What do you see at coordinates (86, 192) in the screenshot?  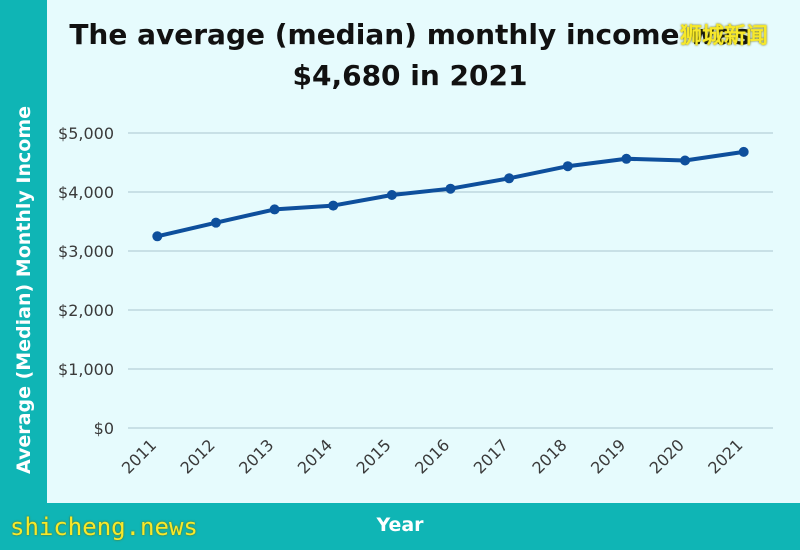 I see `y-tick-label: $4,000` at bounding box center [86, 192].